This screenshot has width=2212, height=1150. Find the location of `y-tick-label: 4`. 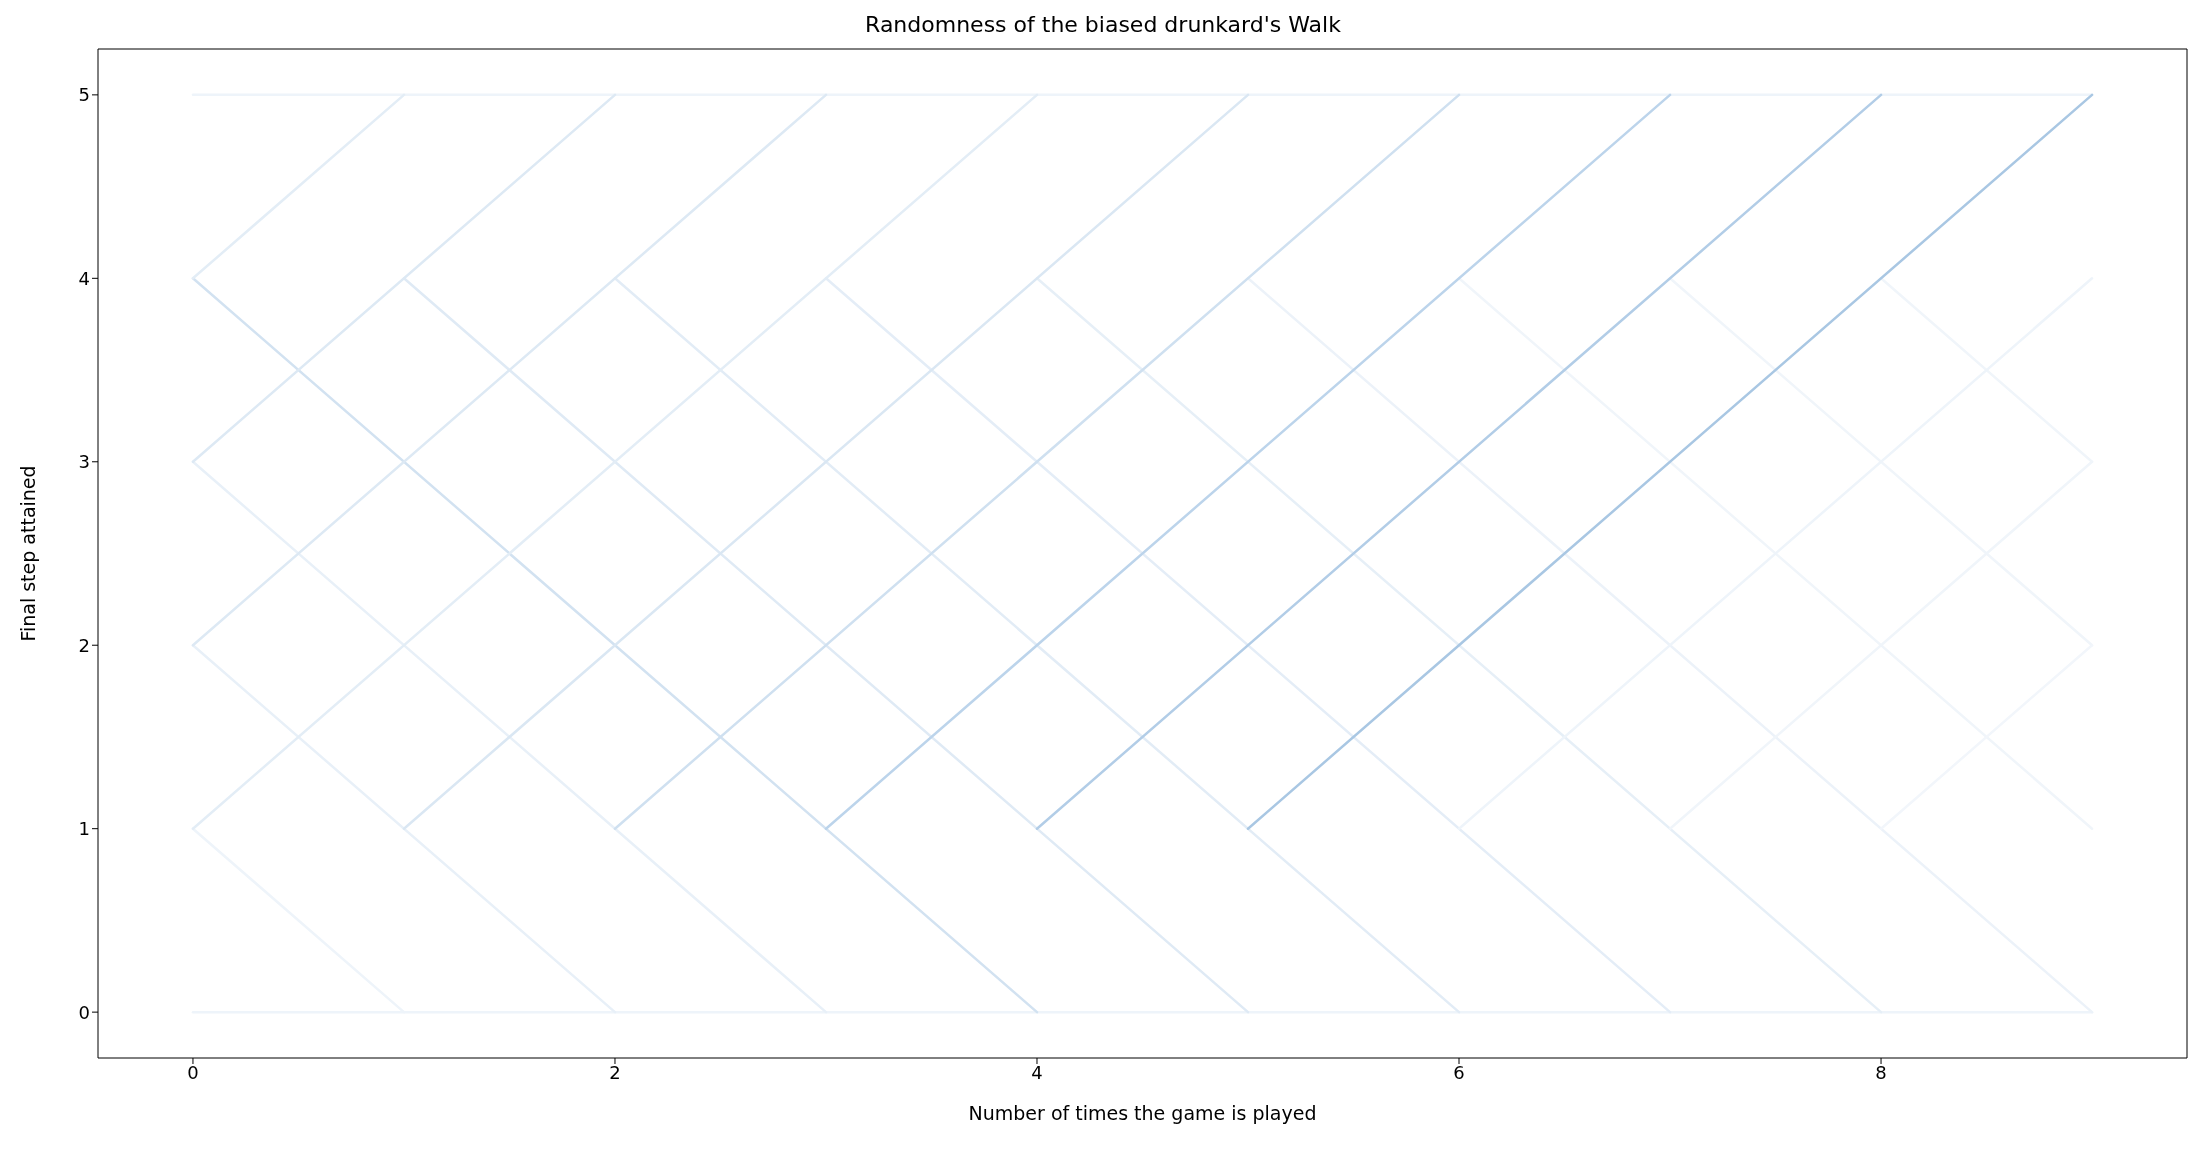

y-tick-label: 4 is located at coordinates (84, 278).